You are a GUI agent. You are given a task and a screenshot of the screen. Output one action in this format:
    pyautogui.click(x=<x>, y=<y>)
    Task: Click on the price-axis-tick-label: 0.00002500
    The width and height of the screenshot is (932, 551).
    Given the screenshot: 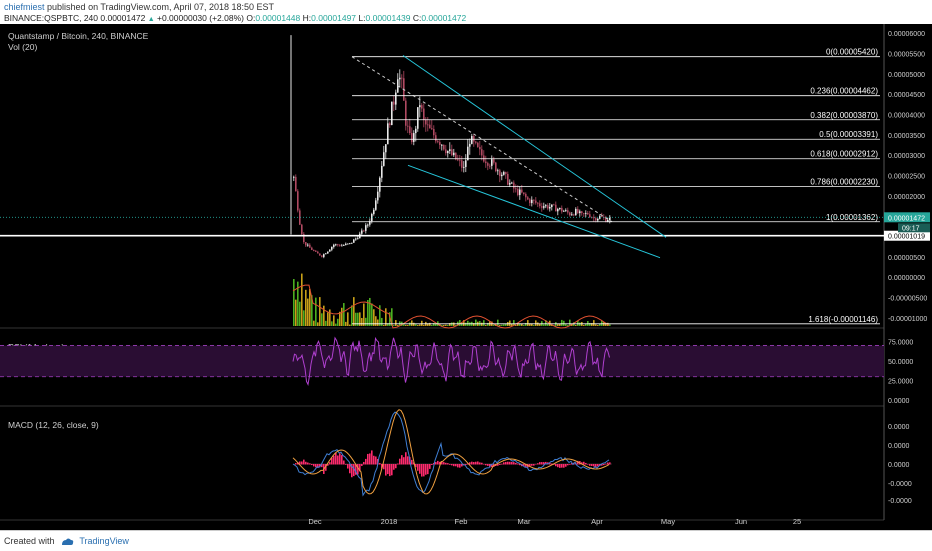 What is the action you would take?
    pyautogui.click(x=906, y=176)
    